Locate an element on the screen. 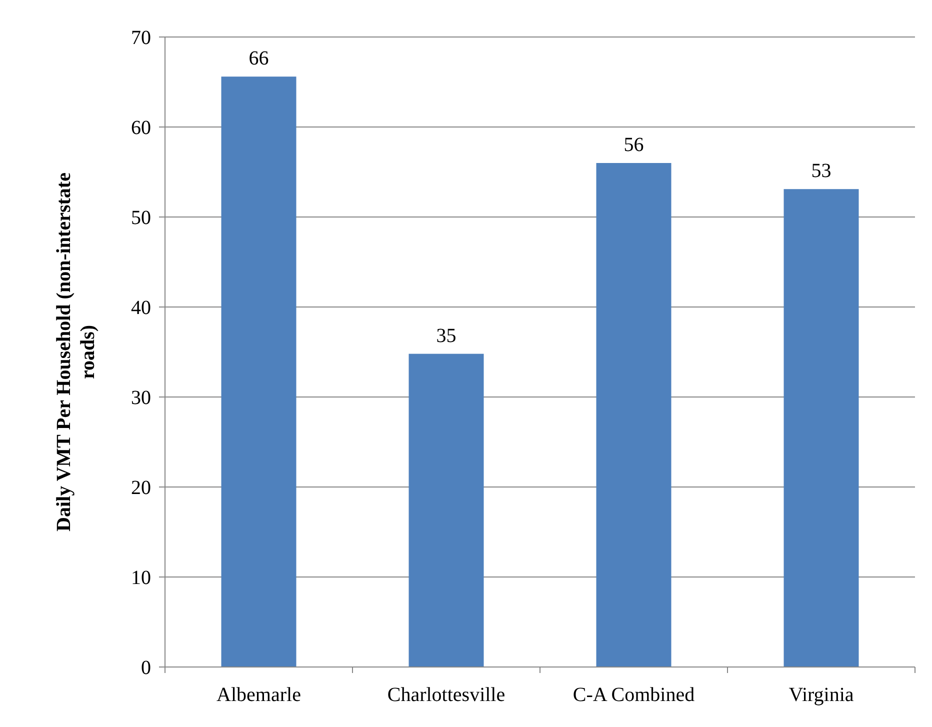 Image resolution: width=932 pixels, height=727 pixels. y-tick-label: 30 is located at coordinates (141, 398).